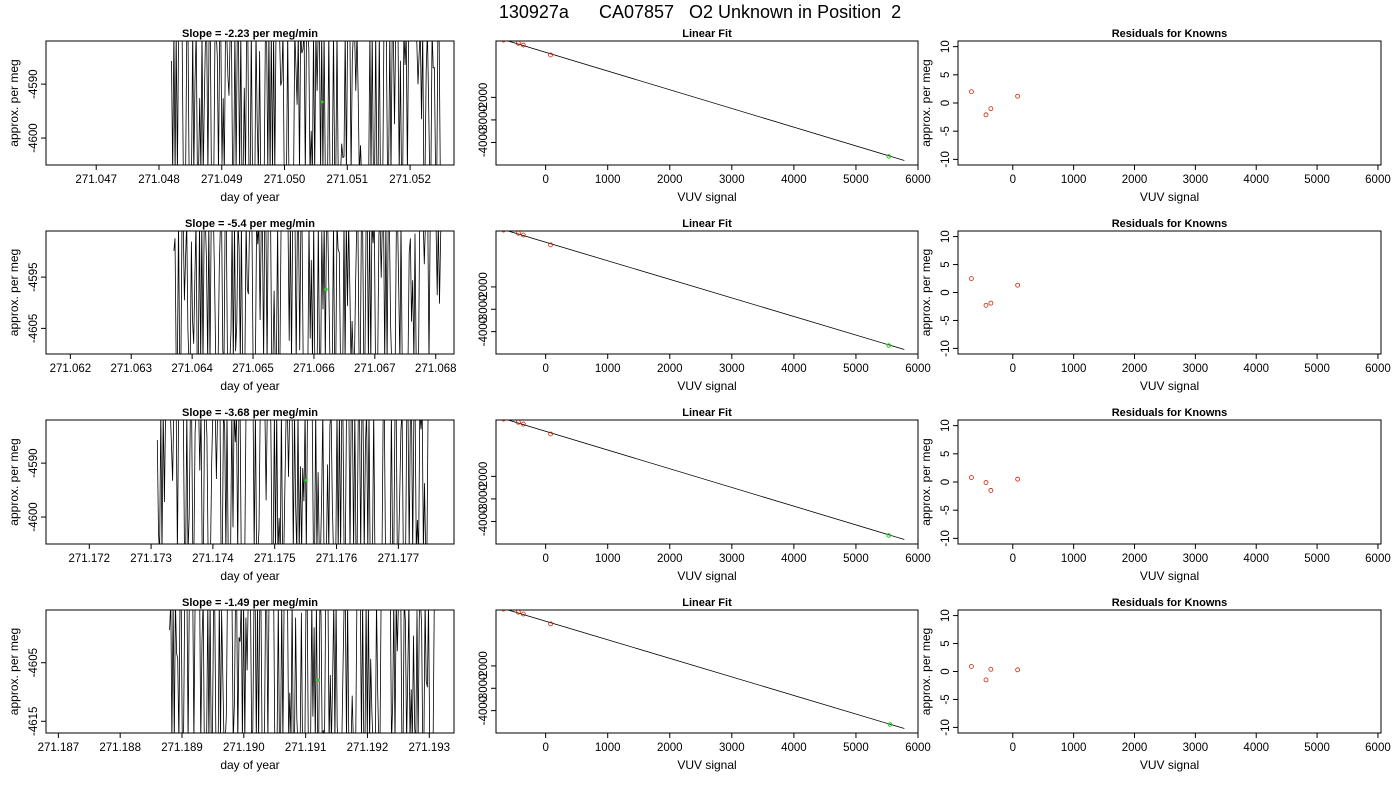 The height and width of the screenshot is (800, 1400). I want to click on x-tick-label: 271.187, so click(59, 748).